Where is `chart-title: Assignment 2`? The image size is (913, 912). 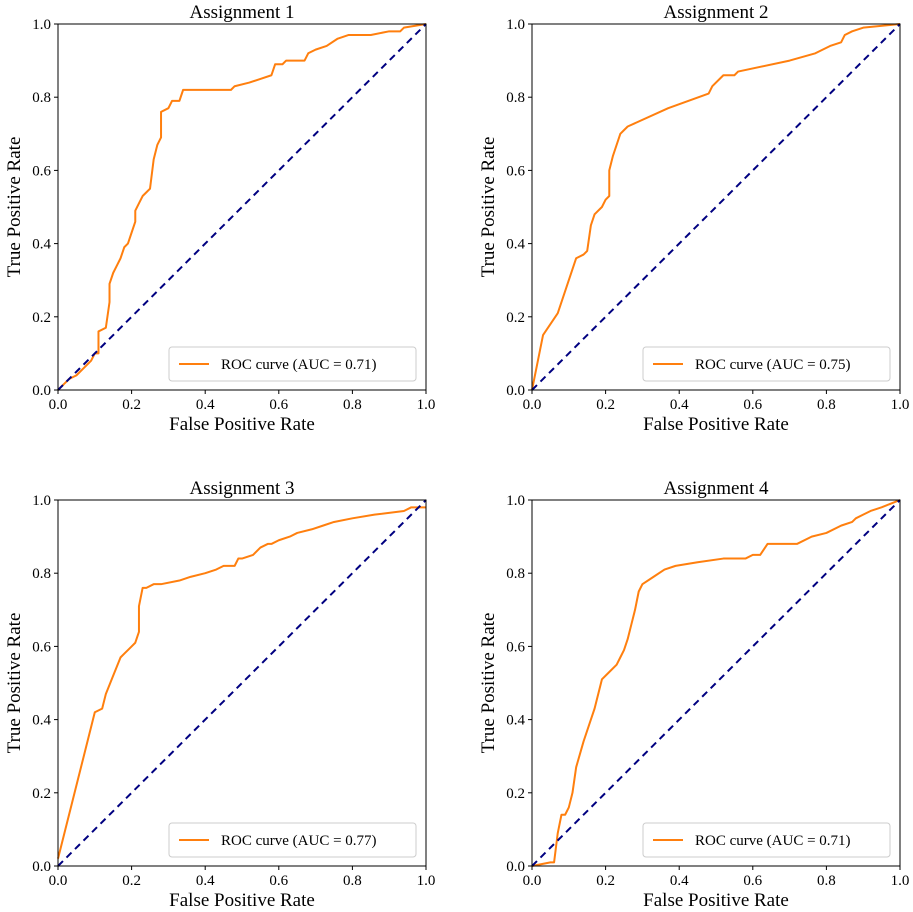 chart-title: Assignment 2 is located at coordinates (715, 12).